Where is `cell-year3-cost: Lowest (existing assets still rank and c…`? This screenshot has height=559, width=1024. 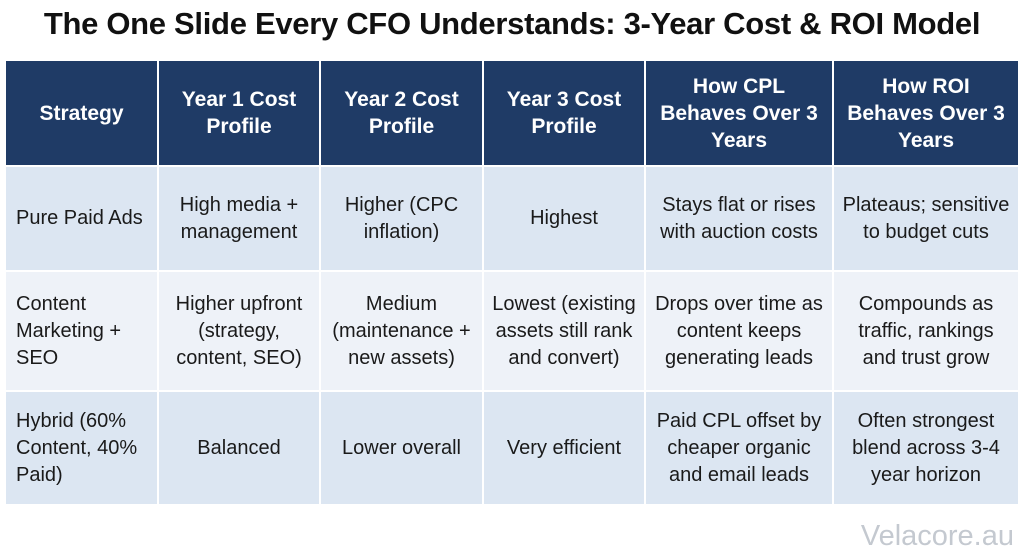
cell-year3-cost: Lowest (existing assets still rank and c… is located at coordinates (564, 330).